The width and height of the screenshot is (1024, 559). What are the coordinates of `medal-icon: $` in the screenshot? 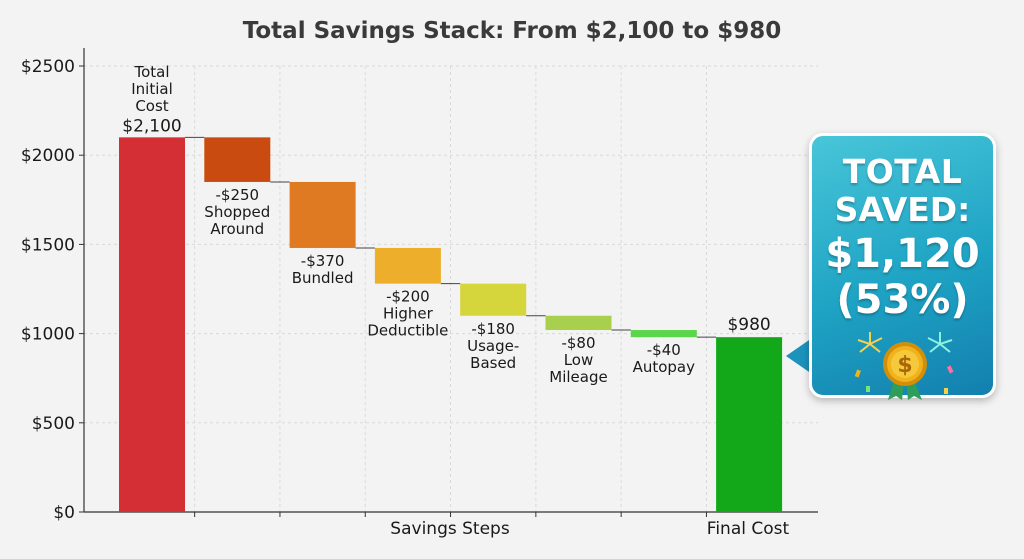 It's located at (904, 366).